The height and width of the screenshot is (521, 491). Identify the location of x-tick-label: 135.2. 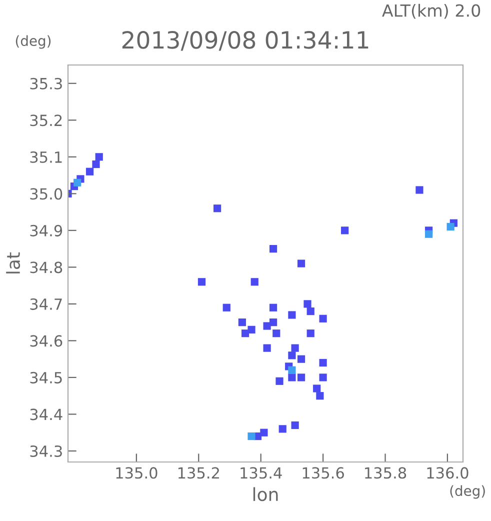
(198, 473).